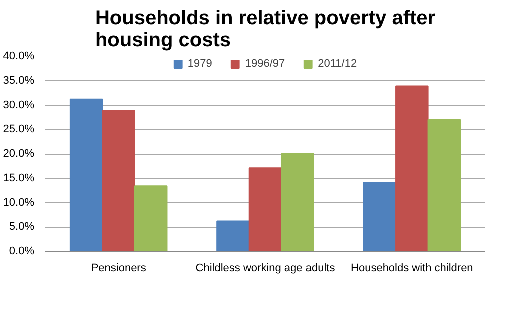 The width and height of the screenshot is (525, 335). Describe the element at coordinates (200, 64) in the screenshot. I see `legend-label: 1979` at that location.